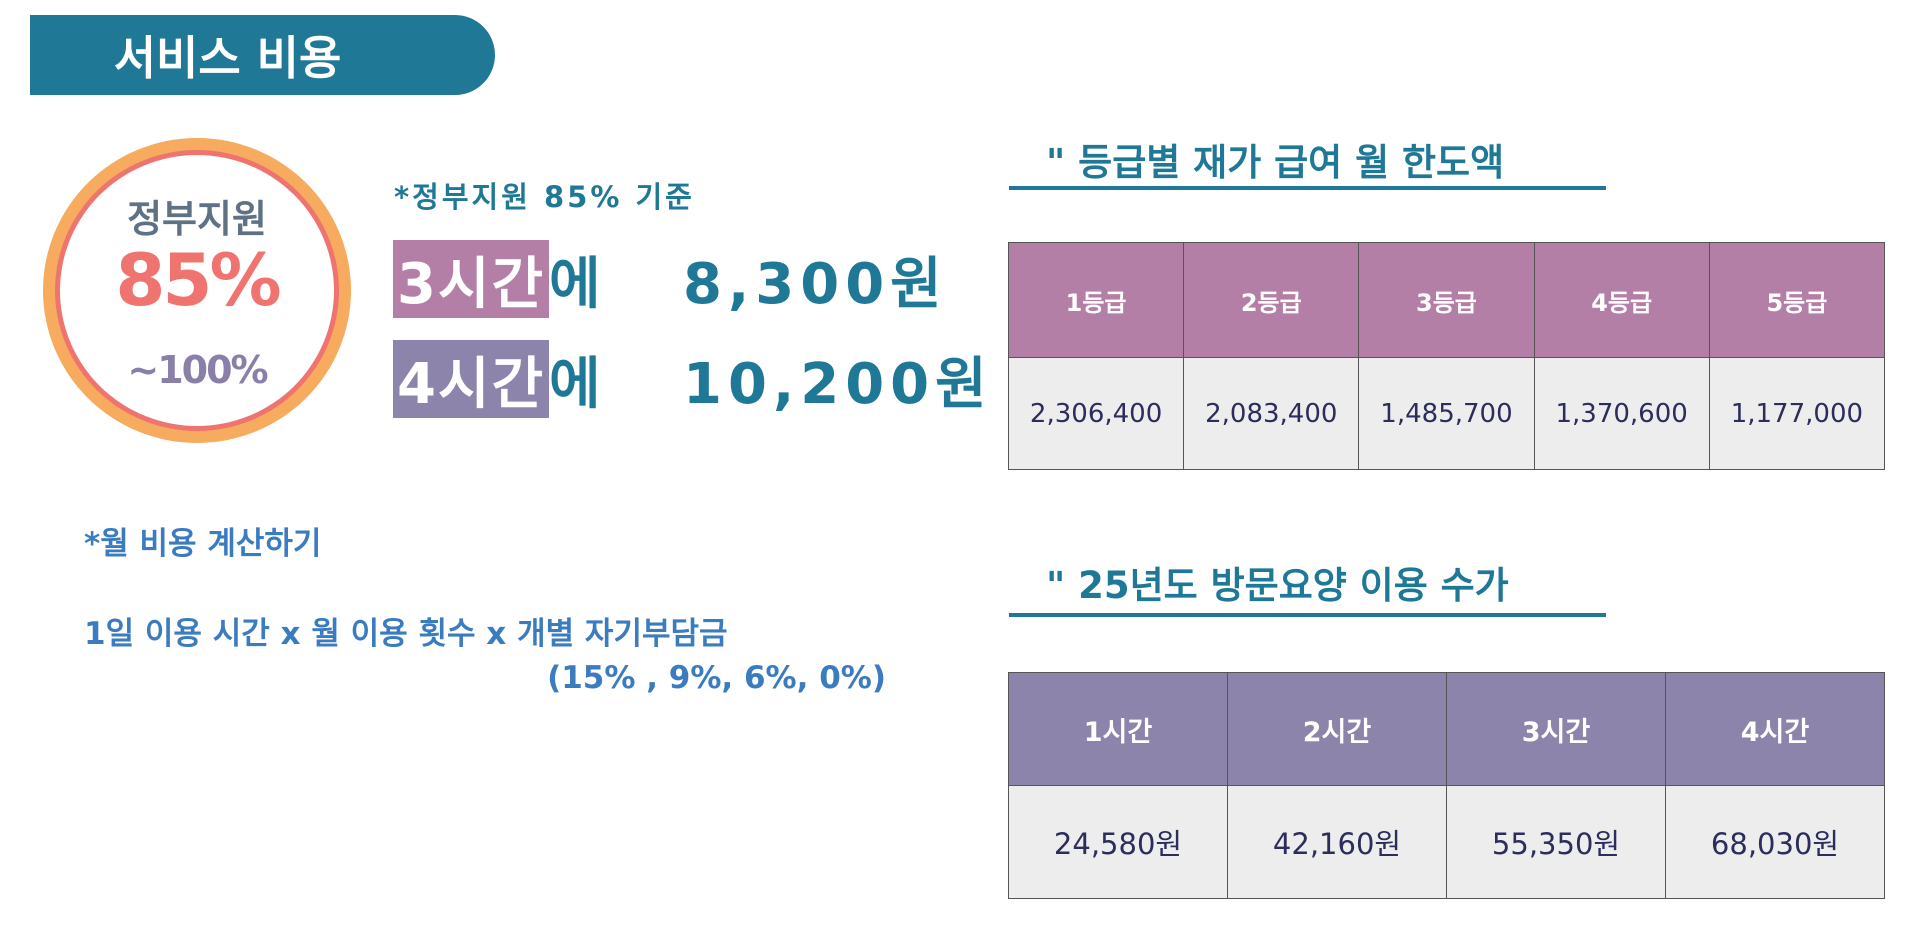  Describe the element at coordinates (227, 58) in the screenshot. I see `section-title: 서비스 비용` at that location.